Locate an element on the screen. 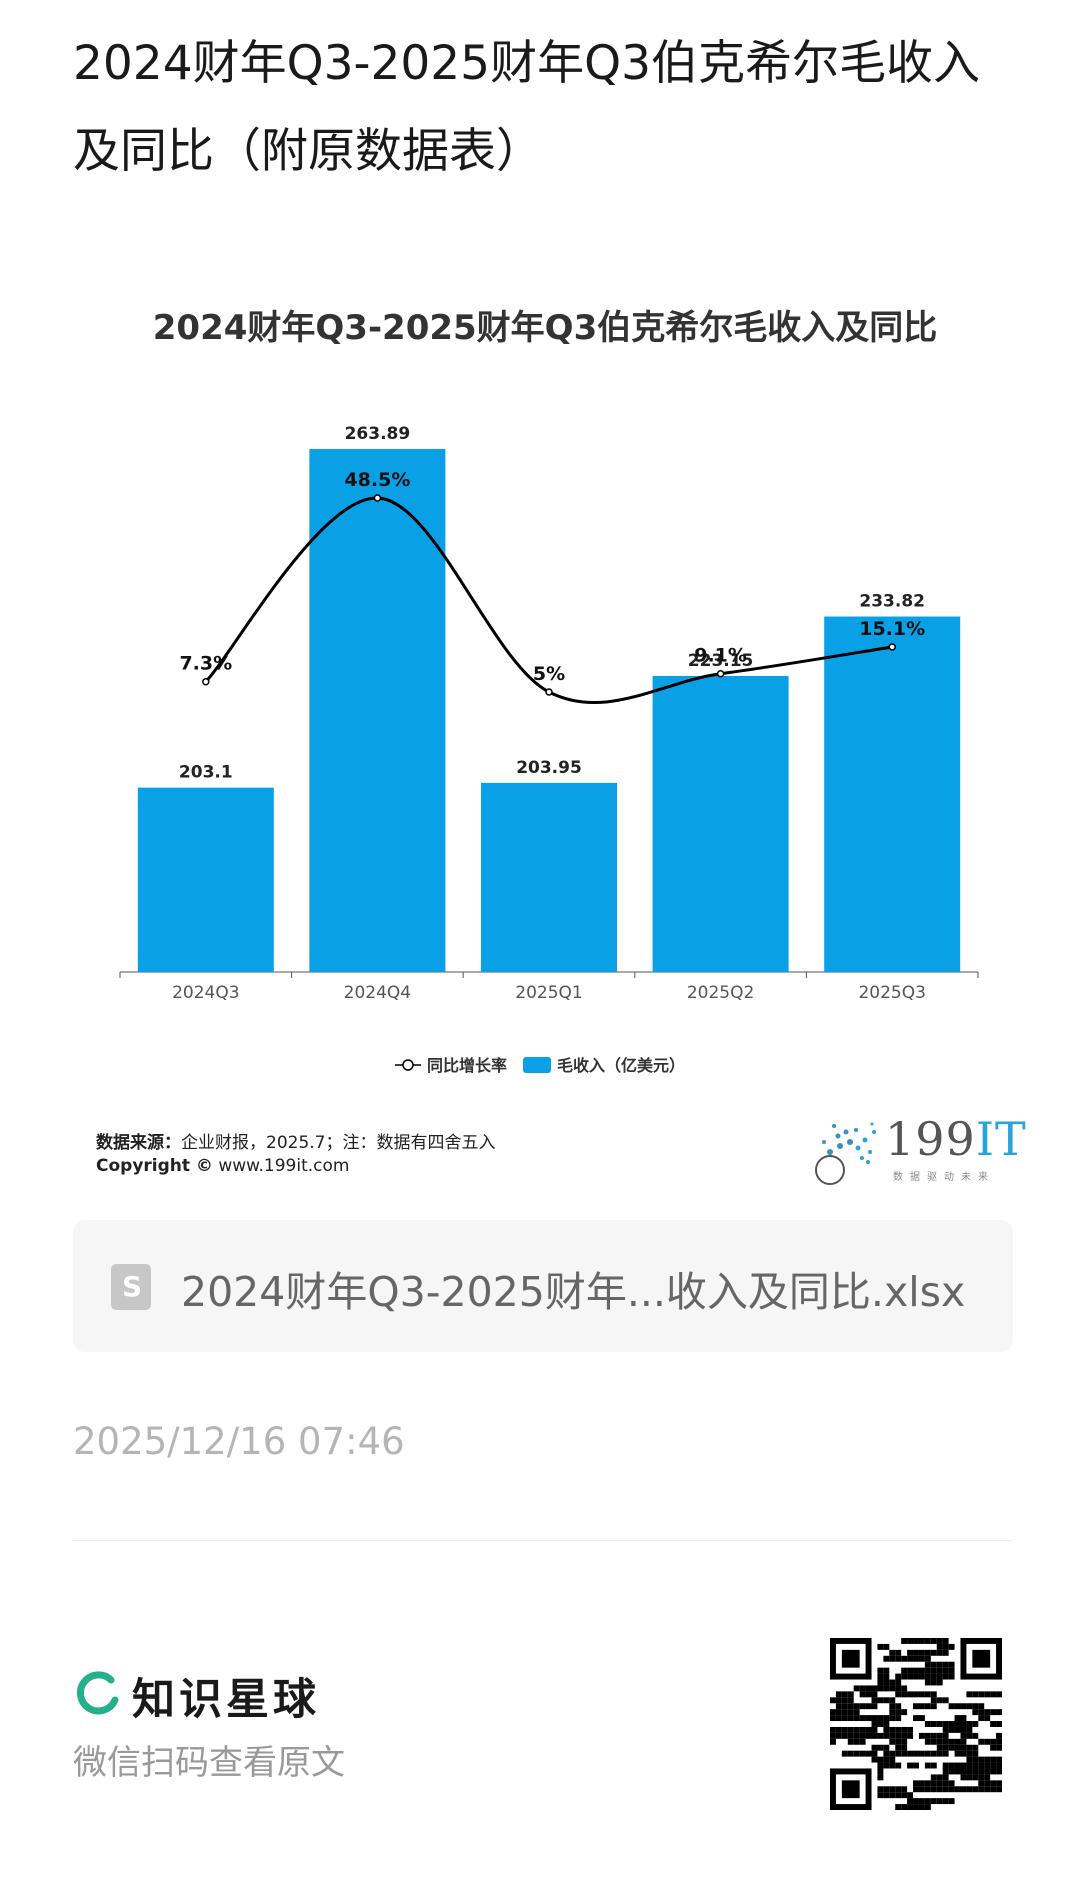 The height and width of the screenshot is (1904, 1080). zsxq-logo-icon is located at coordinates (97, 1693).